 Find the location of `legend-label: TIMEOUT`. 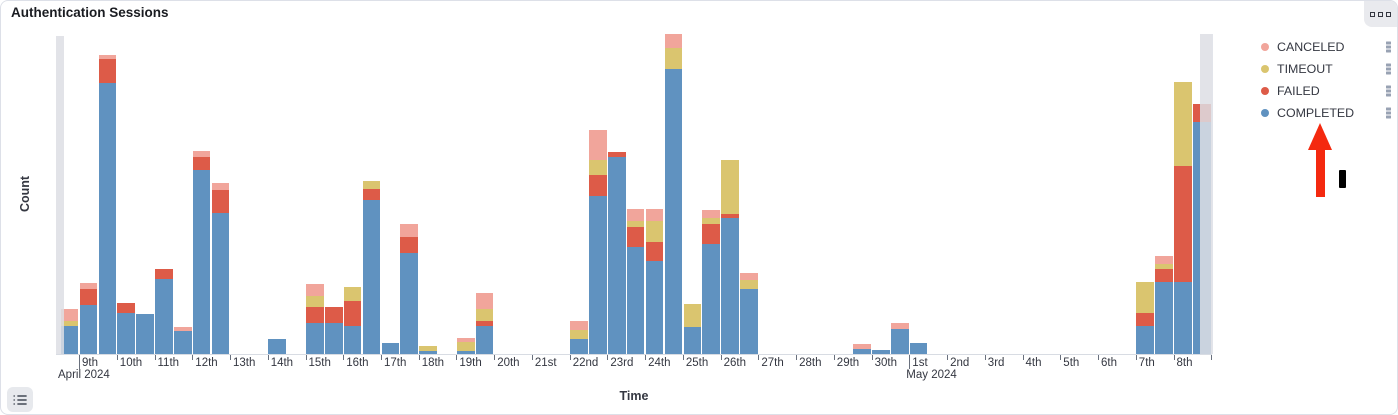

legend-label: TIMEOUT is located at coordinates (1305, 69).